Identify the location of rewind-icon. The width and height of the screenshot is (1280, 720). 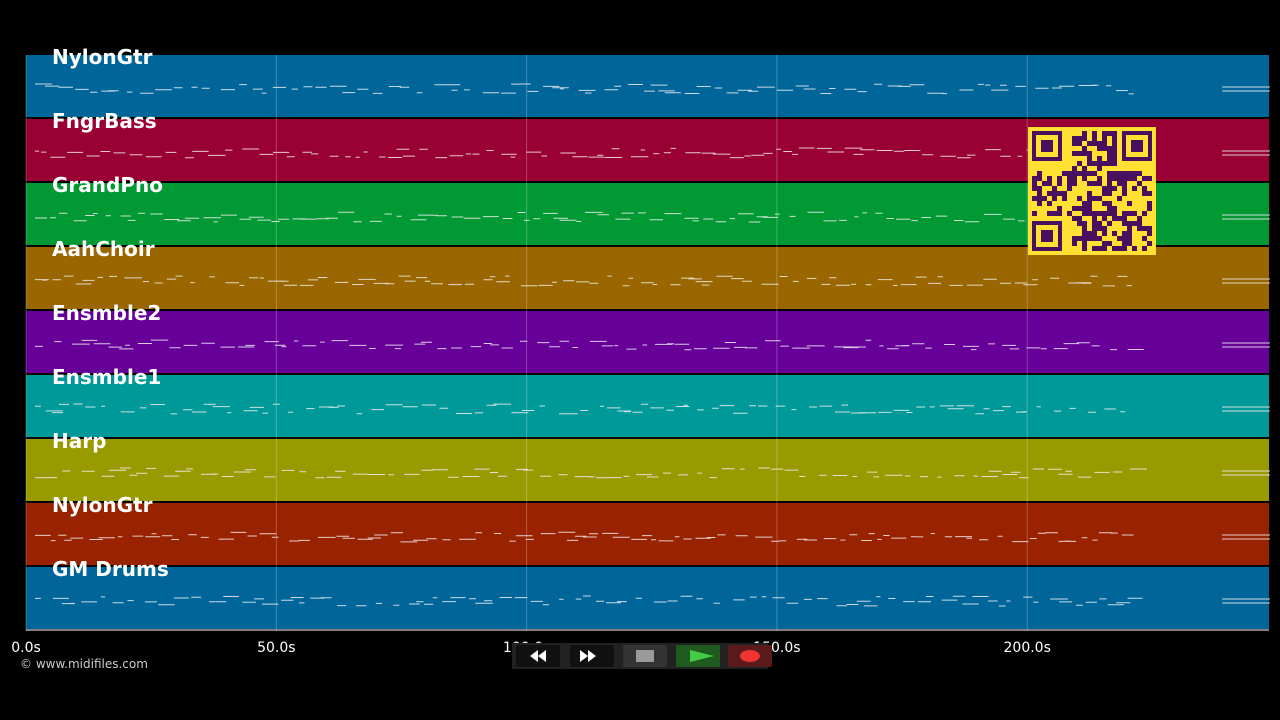
(538, 656).